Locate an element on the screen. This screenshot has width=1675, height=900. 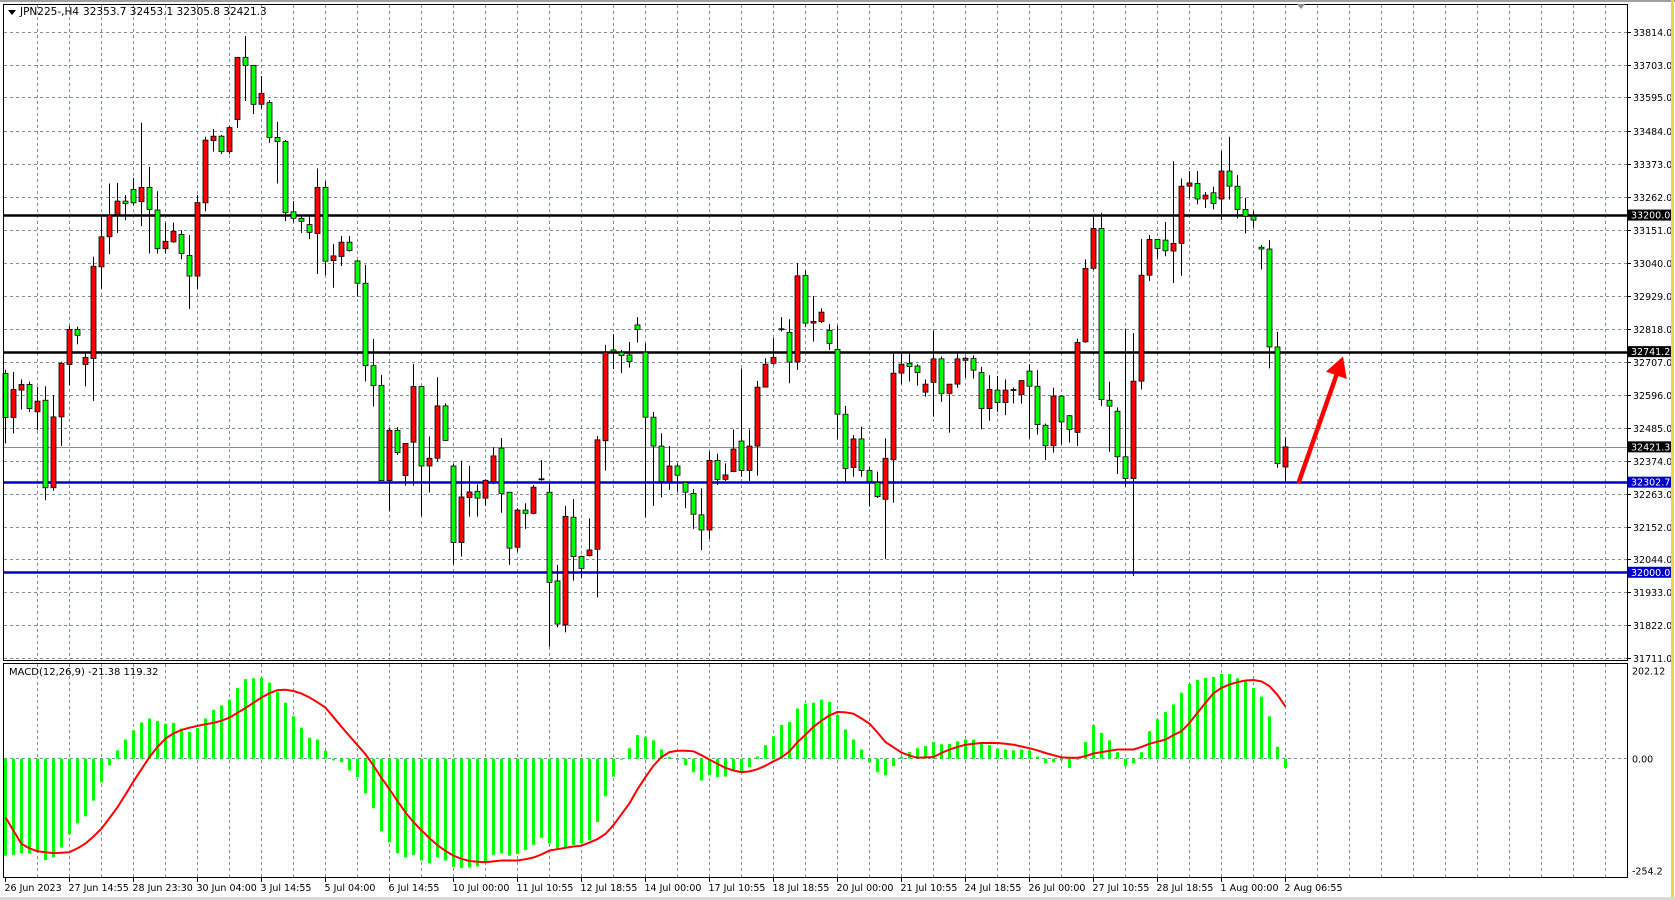
price-tick-label: 32263.0 is located at coordinates (1652, 495).